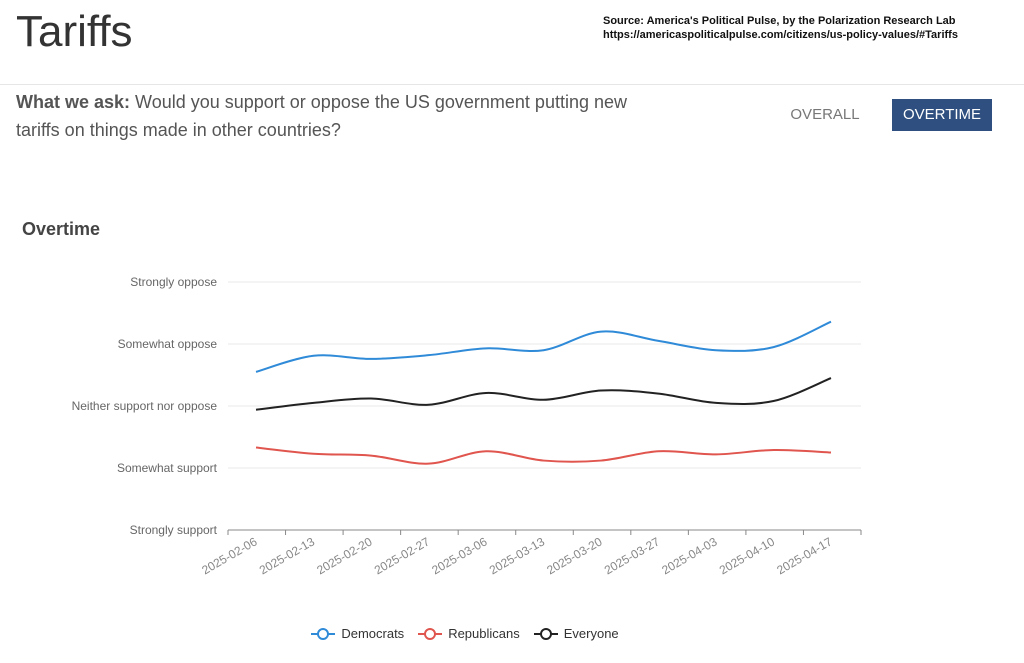  Describe the element at coordinates (689, 555) in the screenshot. I see `x-tick-label: 2025-04-03` at that location.